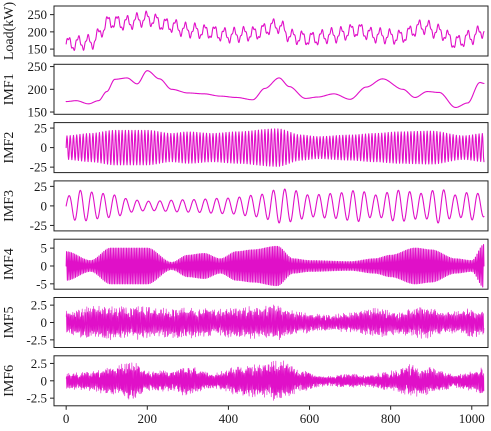 The image size is (491, 431). Describe the element at coordinates (44, 248) in the screenshot. I see `y-tick-label: 5` at that location.